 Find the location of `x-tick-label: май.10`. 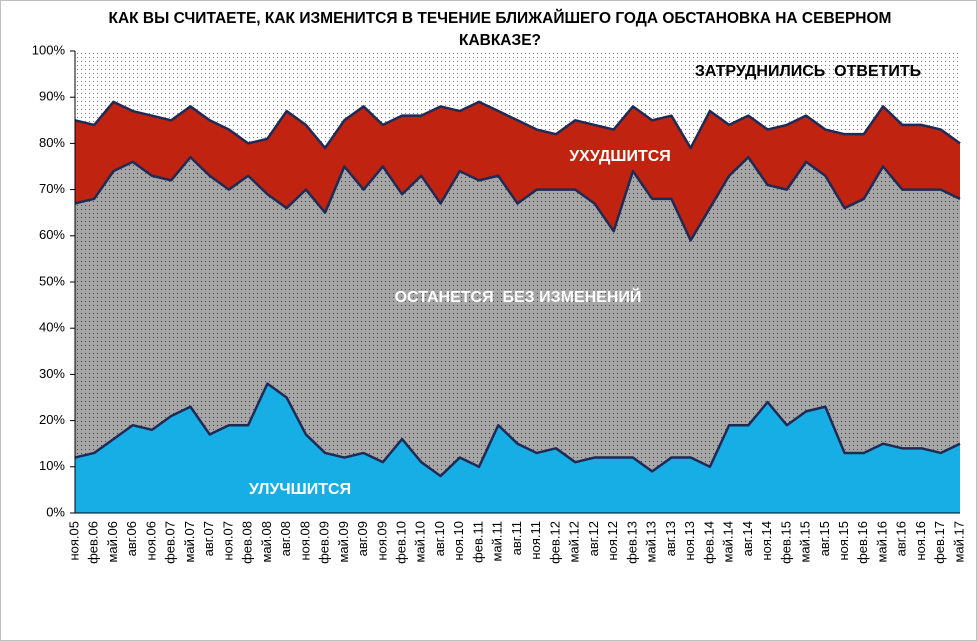

x-tick-label: май.10 is located at coordinates (420, 542).